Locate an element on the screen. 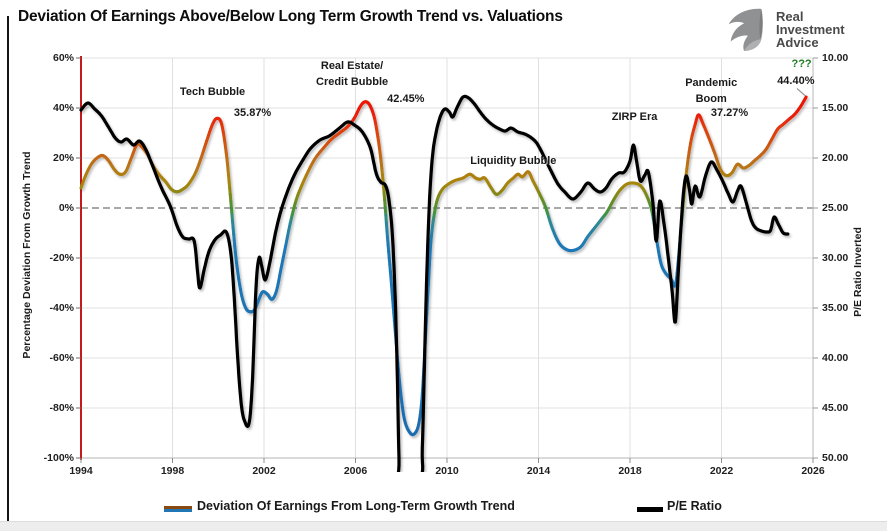 The image size is (887, 531). x-axis-tick-label: 2014 is located at coordinates (538, 471).